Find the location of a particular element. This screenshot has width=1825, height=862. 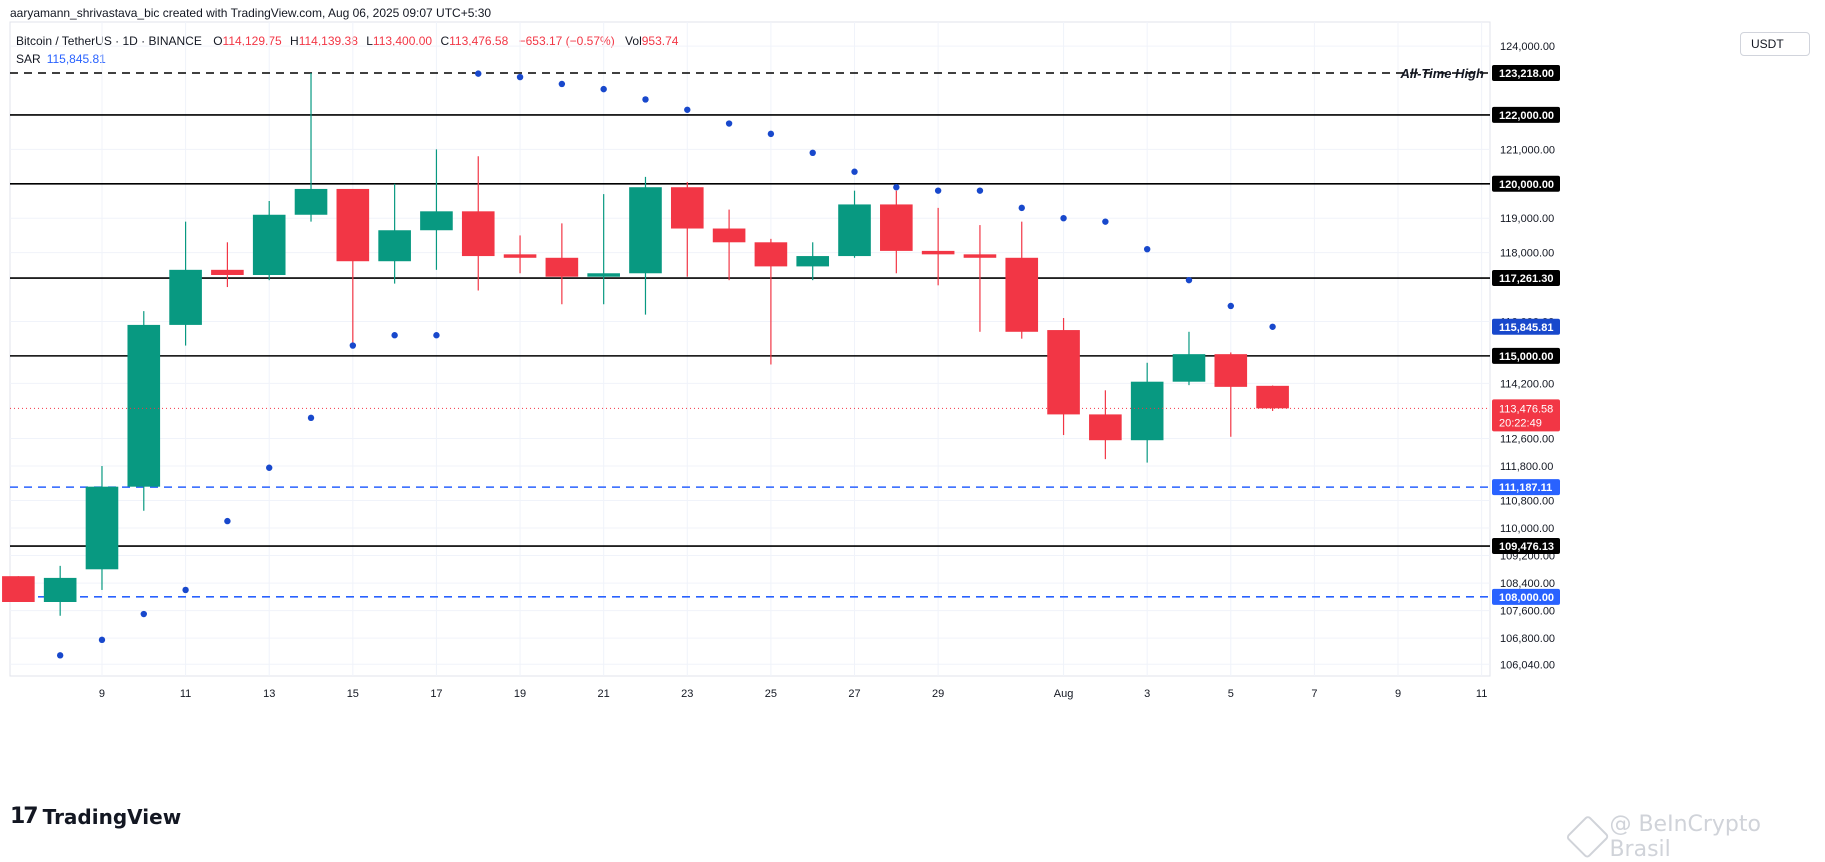

x-tick-label: 17 is located at coordinates (436, 694).